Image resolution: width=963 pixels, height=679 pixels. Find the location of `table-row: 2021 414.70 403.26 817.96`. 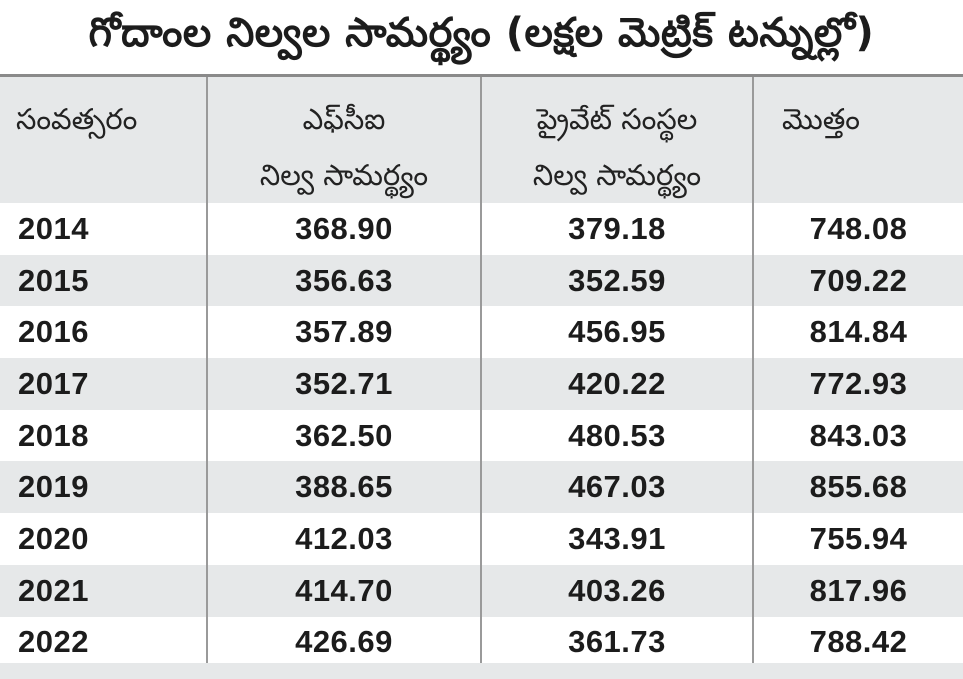

table-row: 2021 414.70 403.26 817.96 is located at coordinates (481, 590).